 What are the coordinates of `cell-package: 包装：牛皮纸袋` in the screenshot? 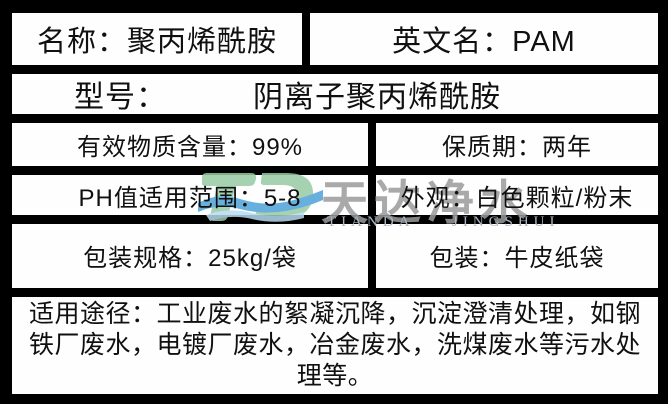 It's located at (517, 255).